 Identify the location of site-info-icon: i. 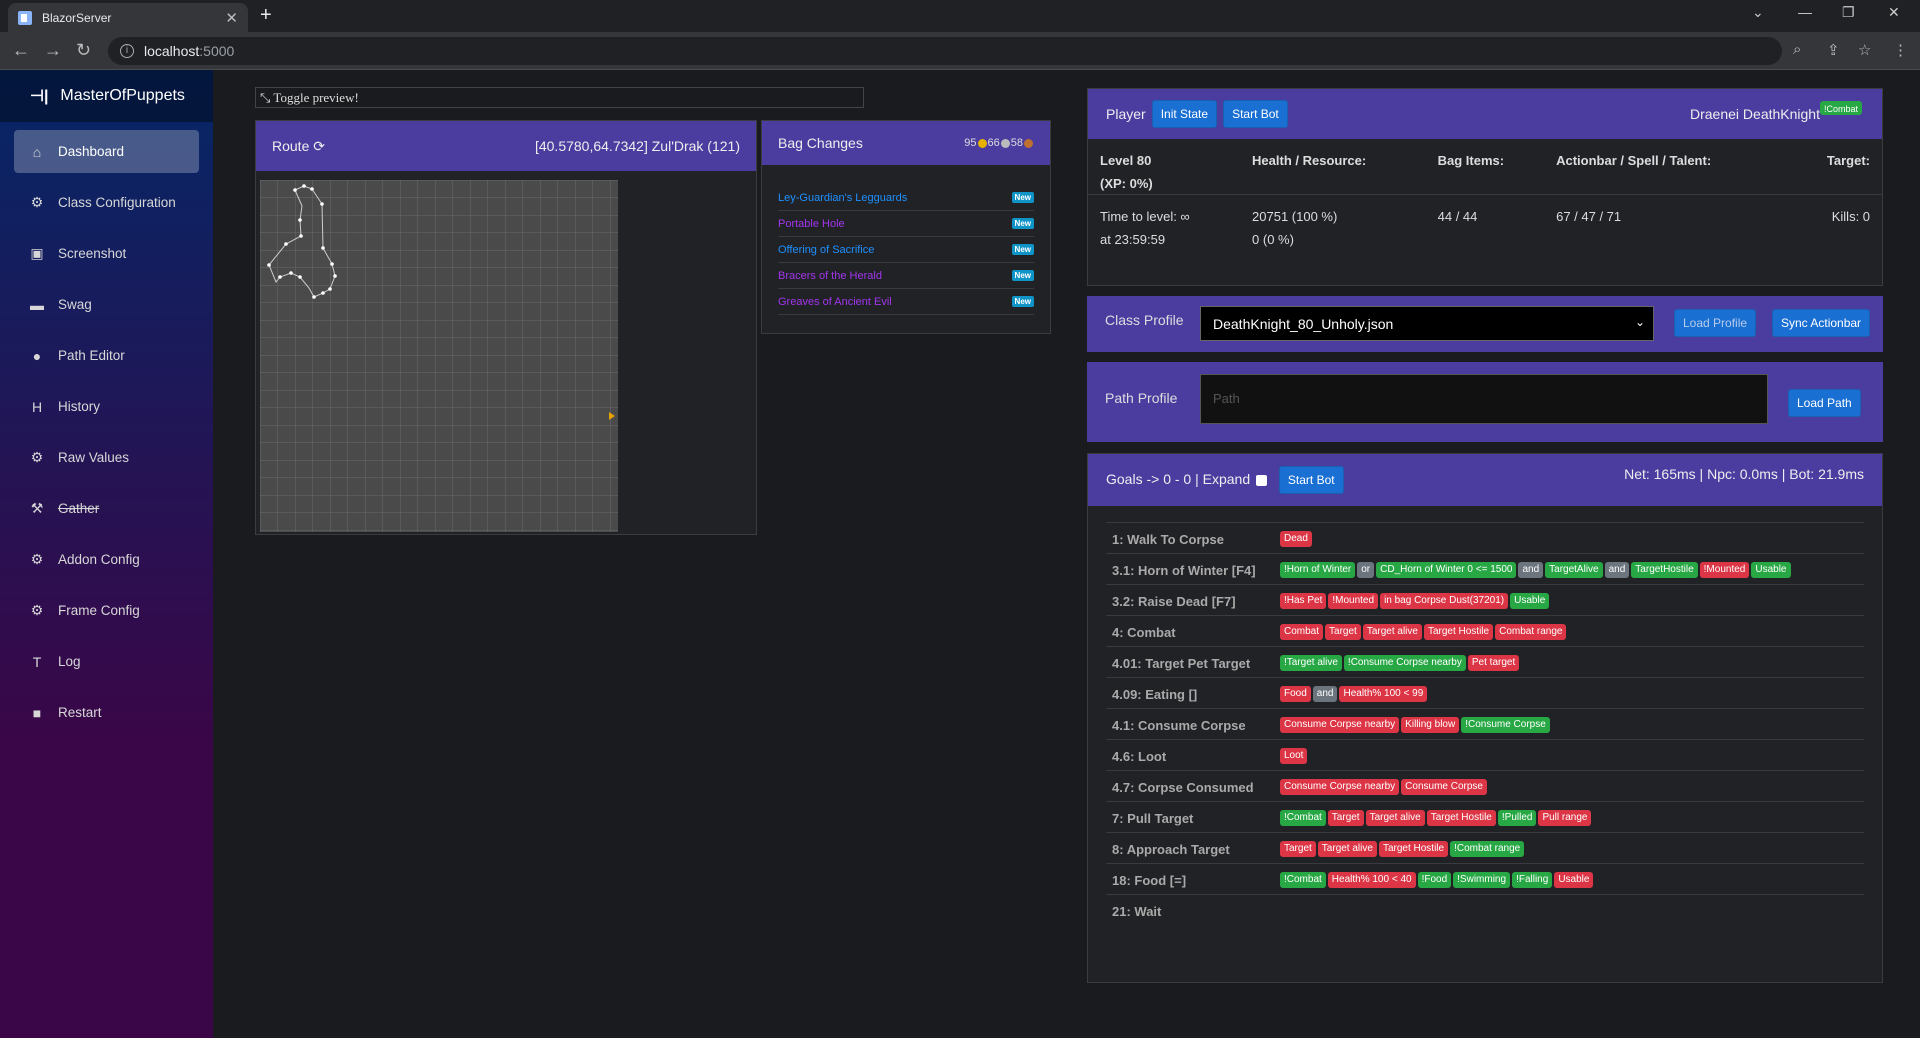
(127, 51).